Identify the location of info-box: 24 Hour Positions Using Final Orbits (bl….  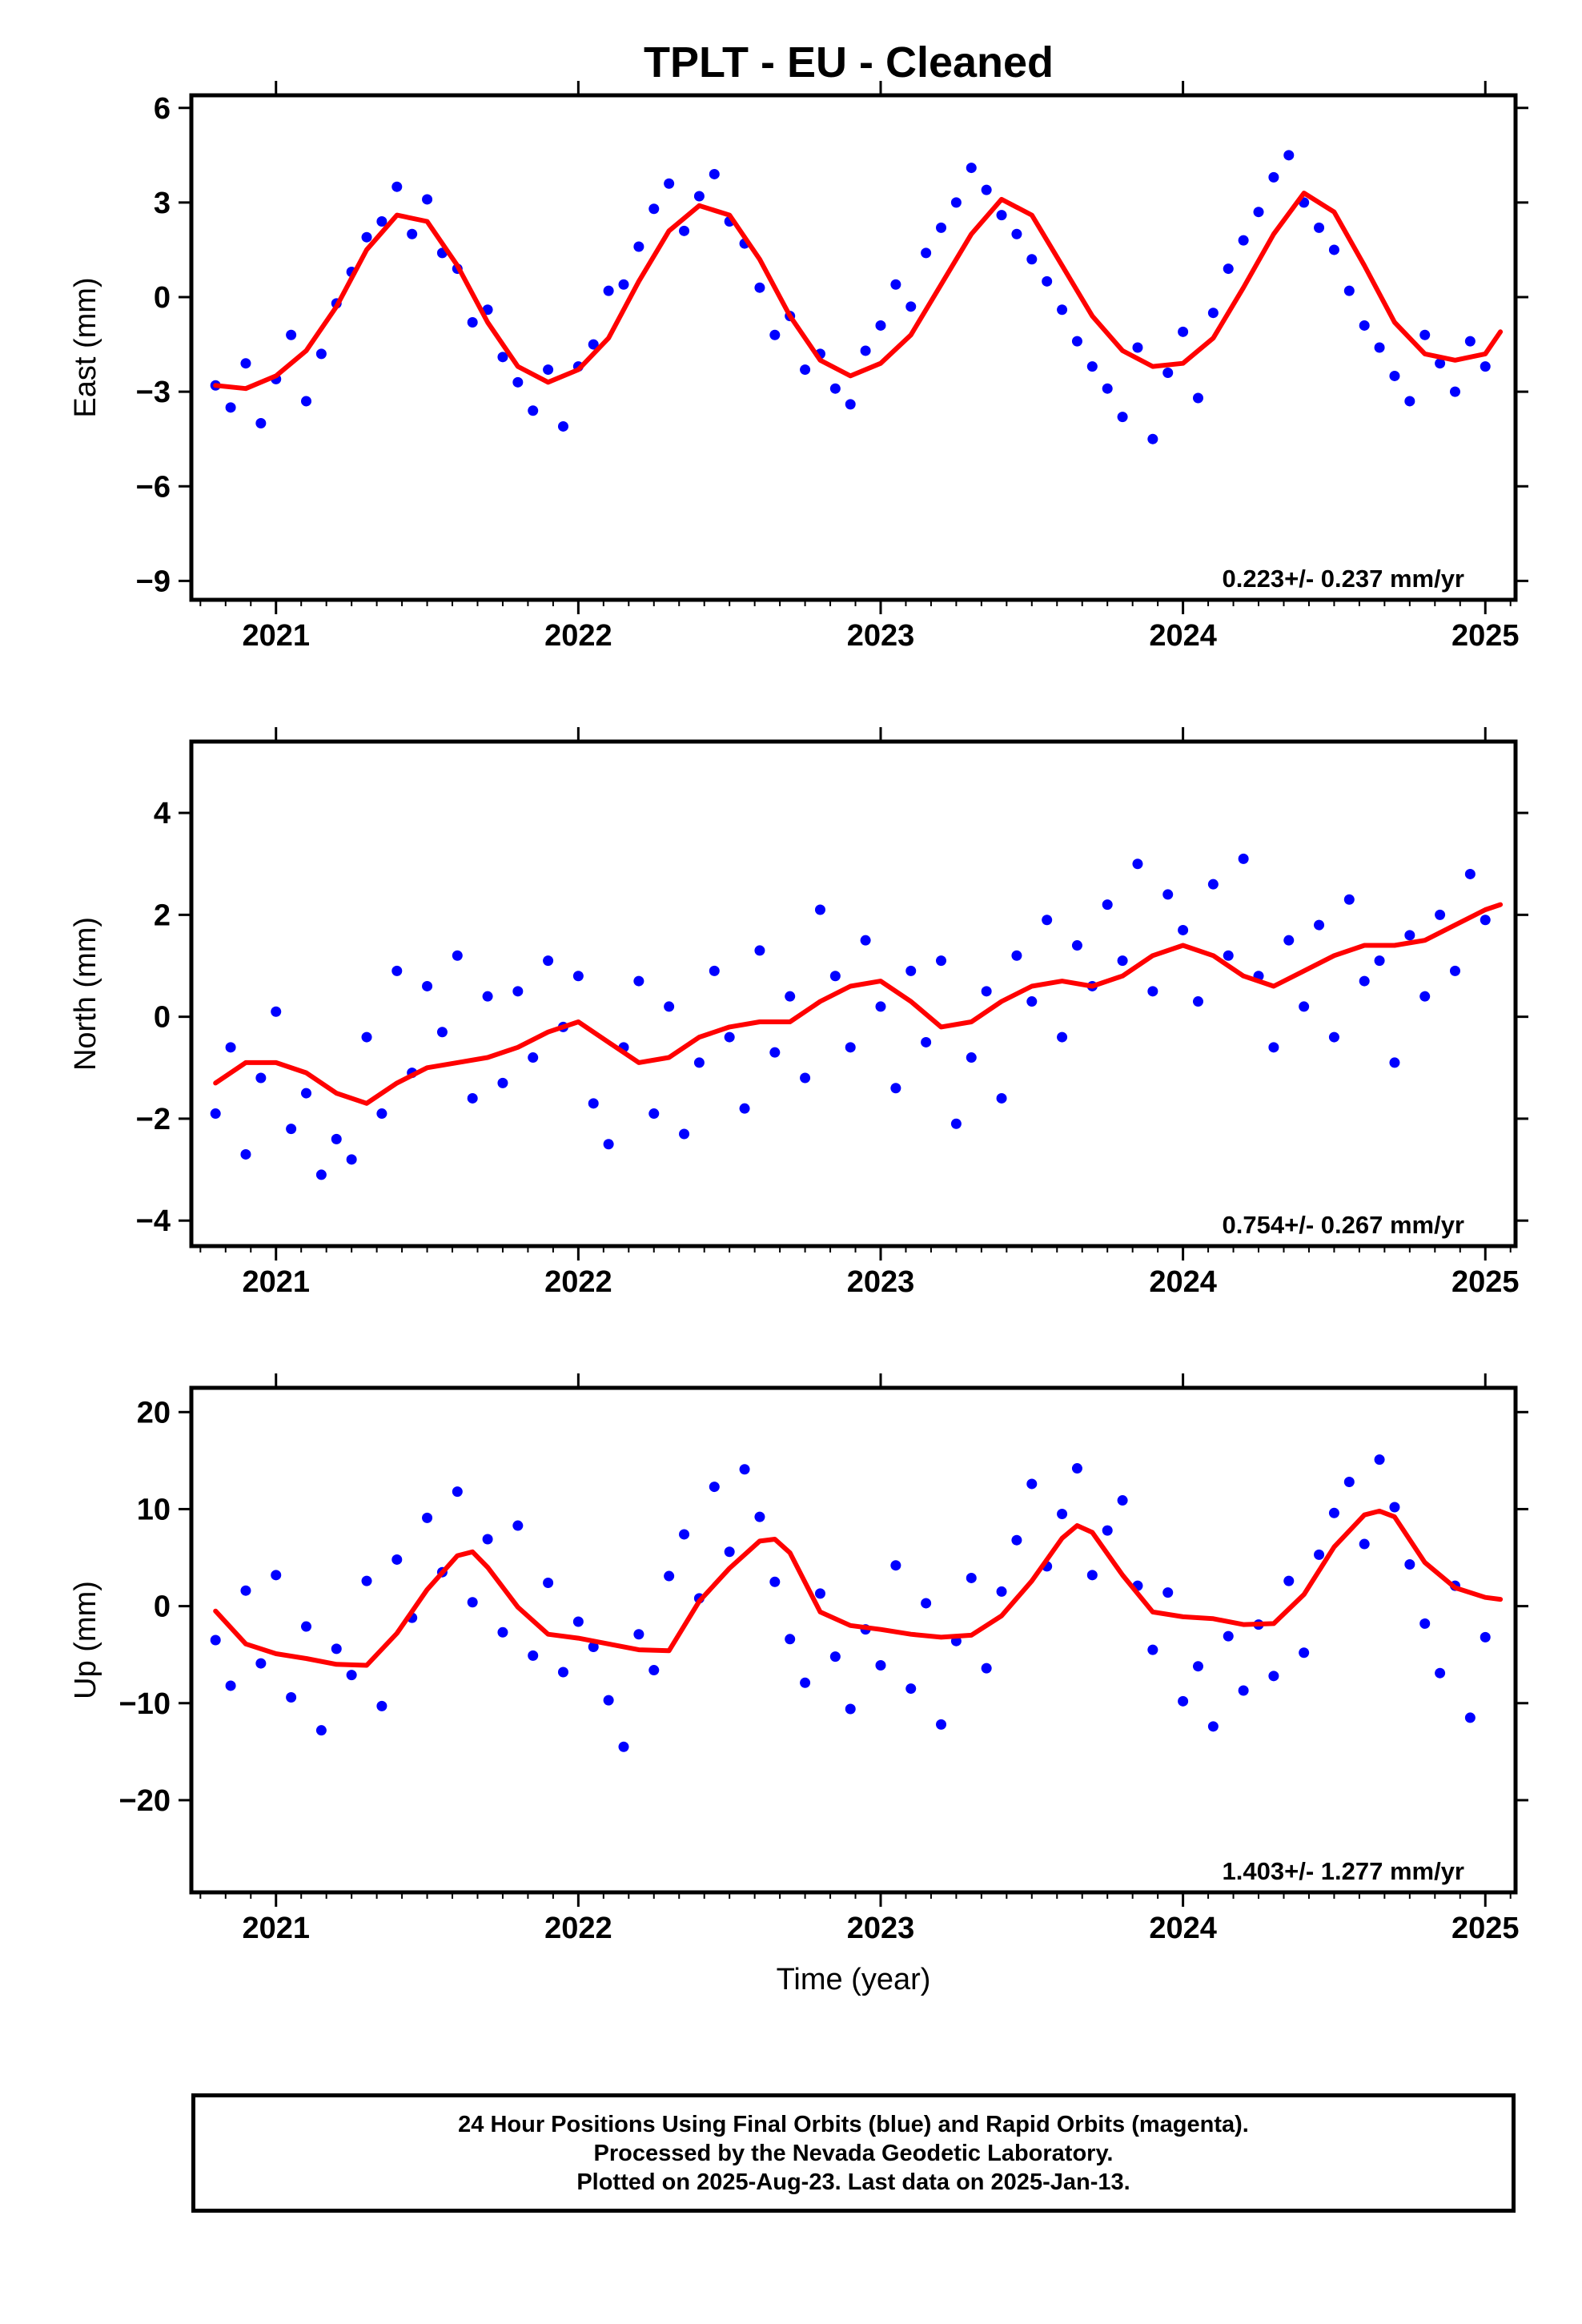
(853, 2153).